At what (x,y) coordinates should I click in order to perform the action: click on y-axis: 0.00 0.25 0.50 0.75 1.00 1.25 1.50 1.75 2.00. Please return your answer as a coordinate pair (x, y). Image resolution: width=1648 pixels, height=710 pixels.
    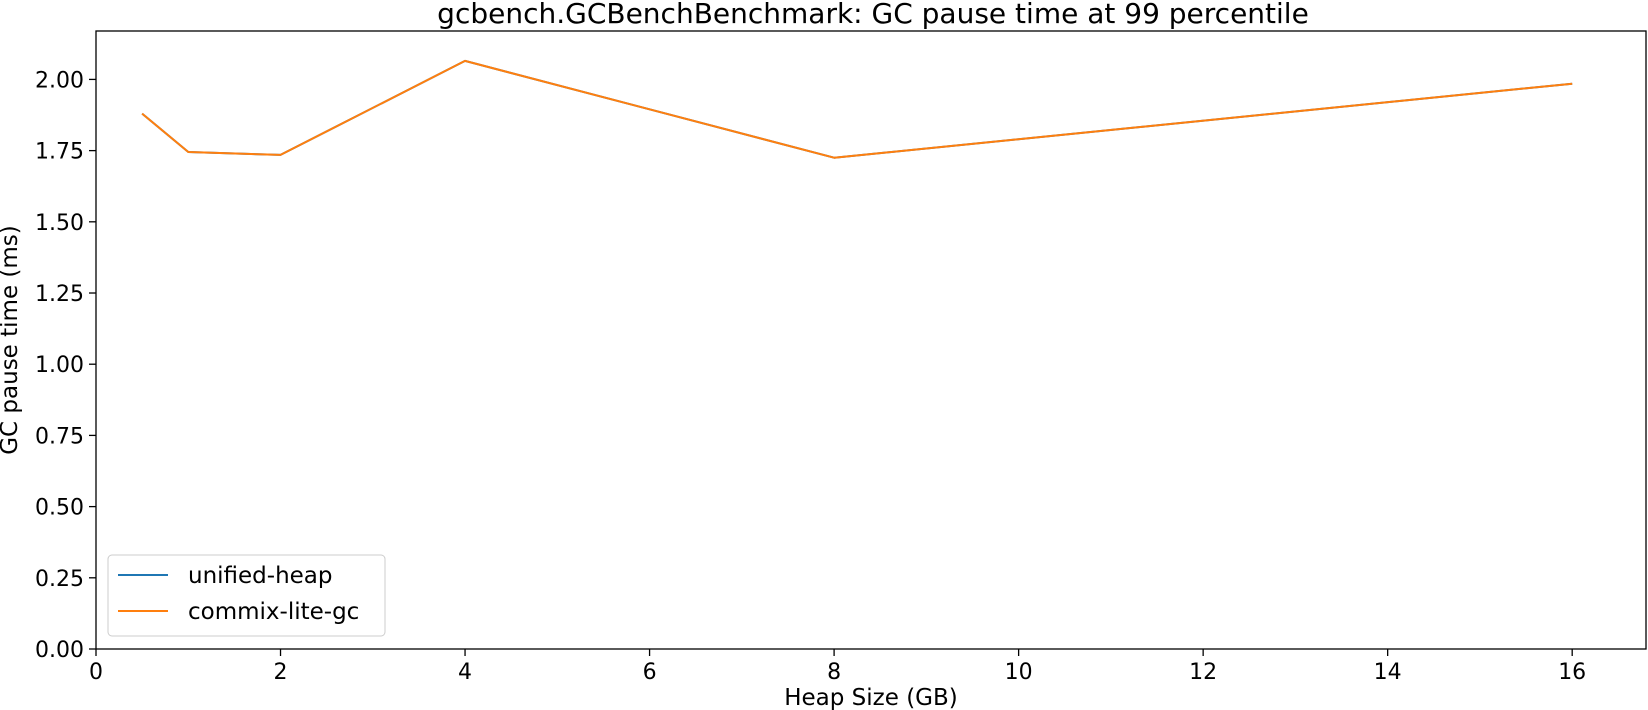
    Looking at the image, I should click on (65, 365).